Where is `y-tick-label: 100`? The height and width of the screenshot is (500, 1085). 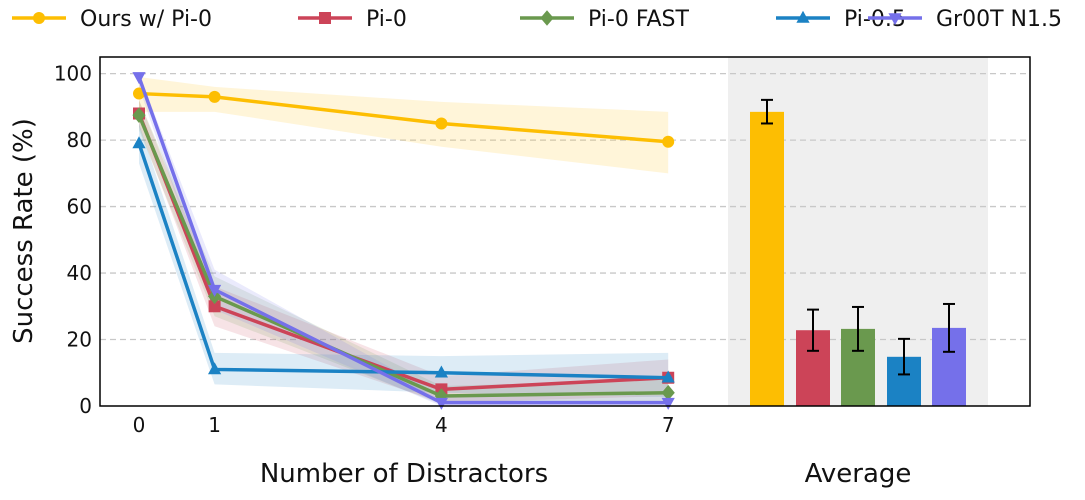 y-tick-label: 100 is located at coordinates (73, 74).